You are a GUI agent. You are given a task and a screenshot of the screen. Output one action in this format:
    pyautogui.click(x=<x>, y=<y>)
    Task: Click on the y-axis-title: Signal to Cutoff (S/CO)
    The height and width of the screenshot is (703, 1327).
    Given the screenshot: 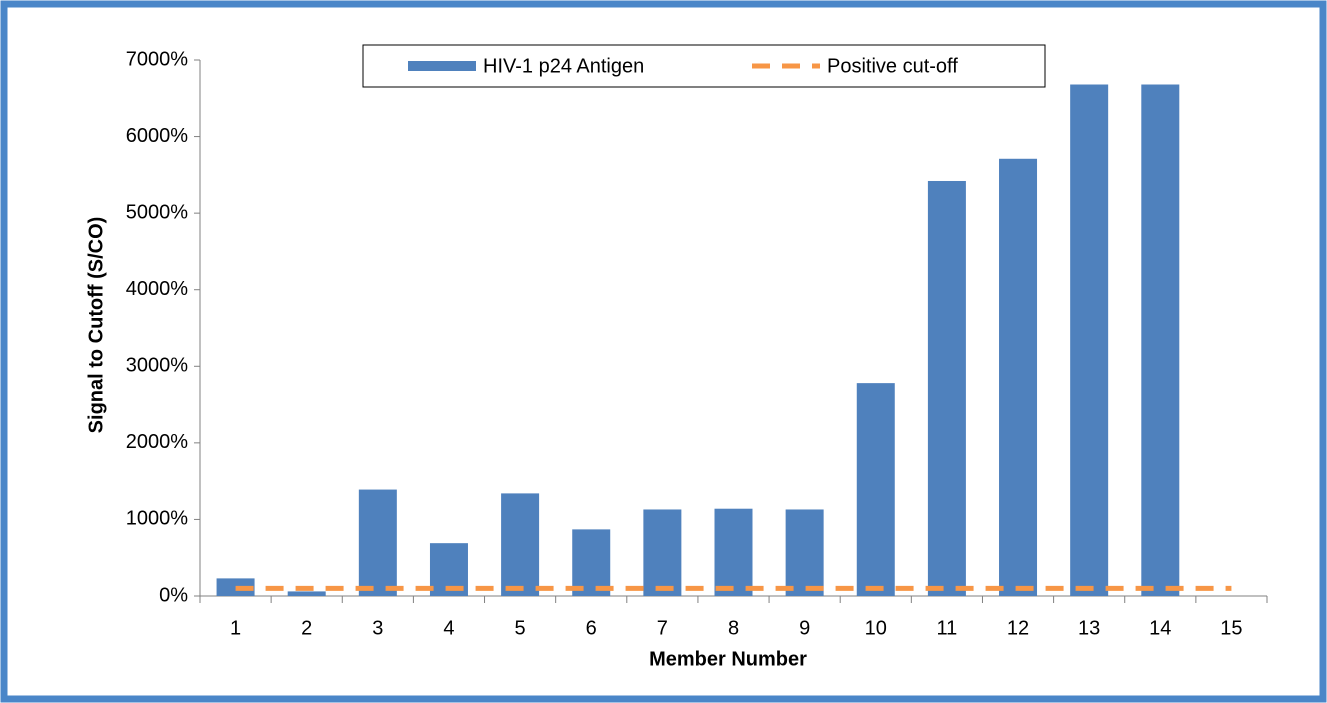 What is the action you would take?
    pyautogui.click(x=96, y=325)
    